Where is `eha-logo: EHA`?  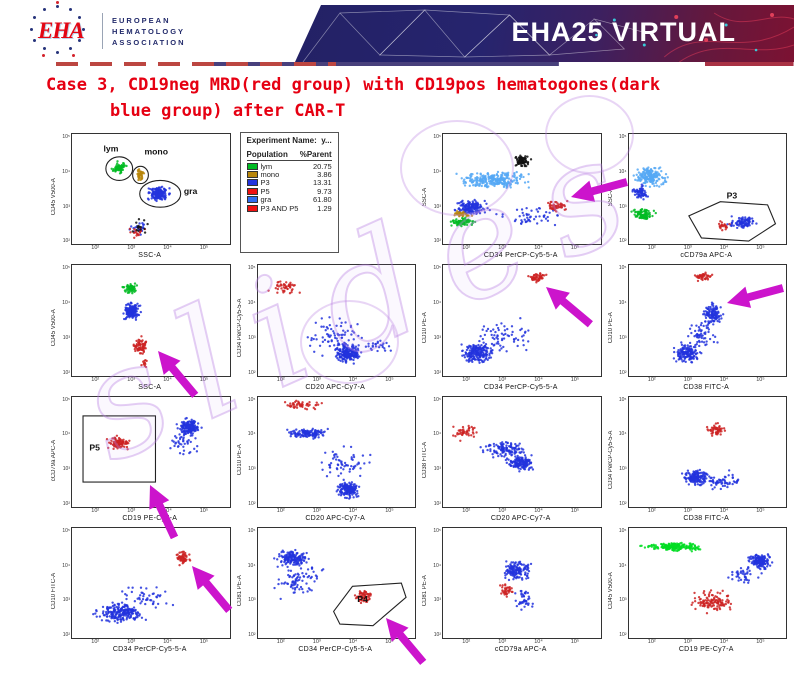 eha-logo: EHA is located at coordinates (59, 30).